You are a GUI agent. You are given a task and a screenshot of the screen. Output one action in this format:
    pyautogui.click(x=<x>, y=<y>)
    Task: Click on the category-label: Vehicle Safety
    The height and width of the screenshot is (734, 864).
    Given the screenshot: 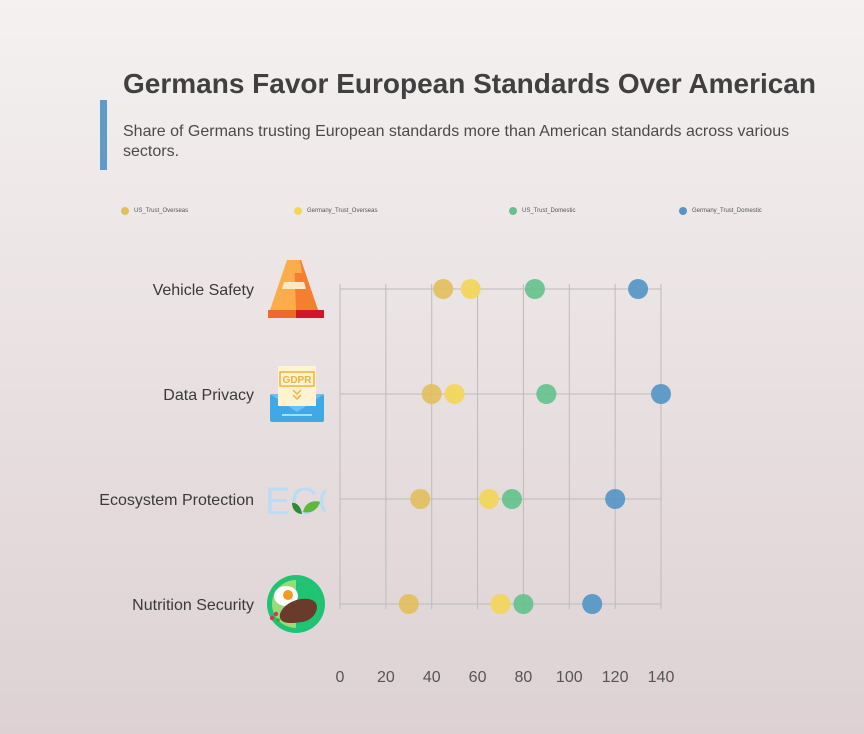 What is the action you would take?
    pyautogui.click(x=203, y=290)
    